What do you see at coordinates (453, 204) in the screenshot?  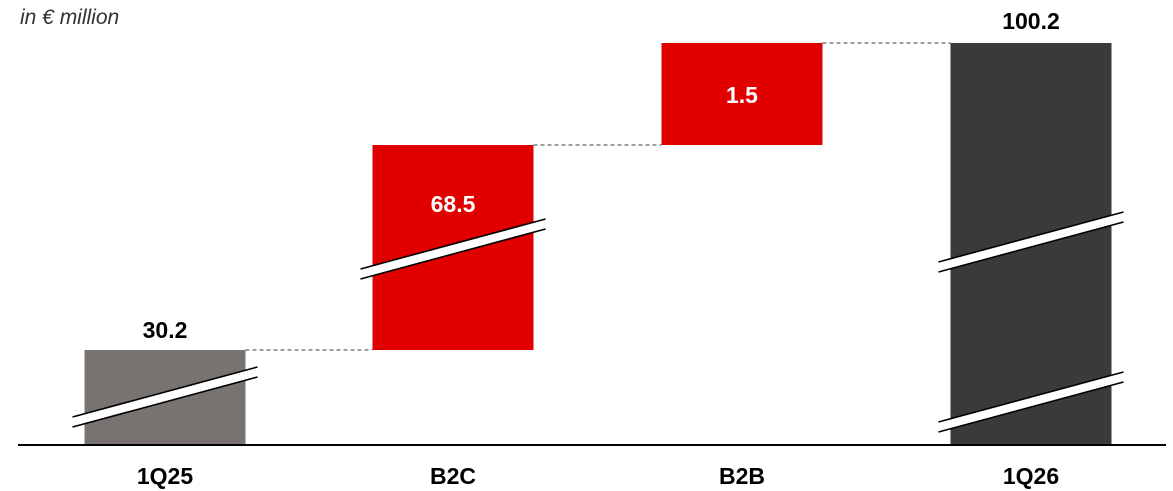 I see `value-label: 68.5` at bounding box center [453, 204].